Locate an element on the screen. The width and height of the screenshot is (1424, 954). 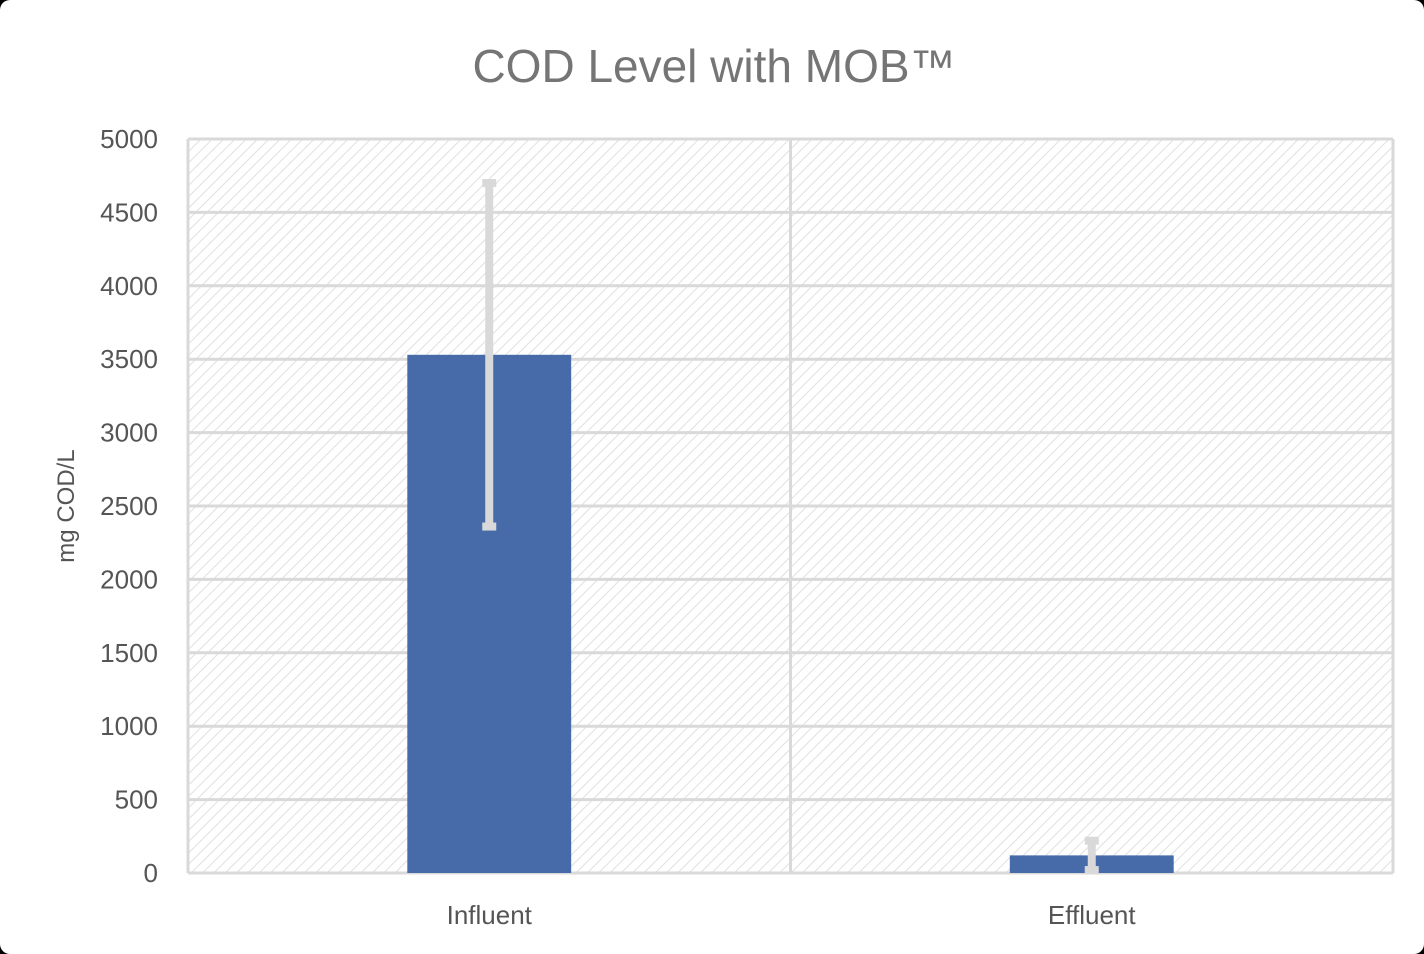
error-cap-upper-effluent is located at coordinates (1091, 840).